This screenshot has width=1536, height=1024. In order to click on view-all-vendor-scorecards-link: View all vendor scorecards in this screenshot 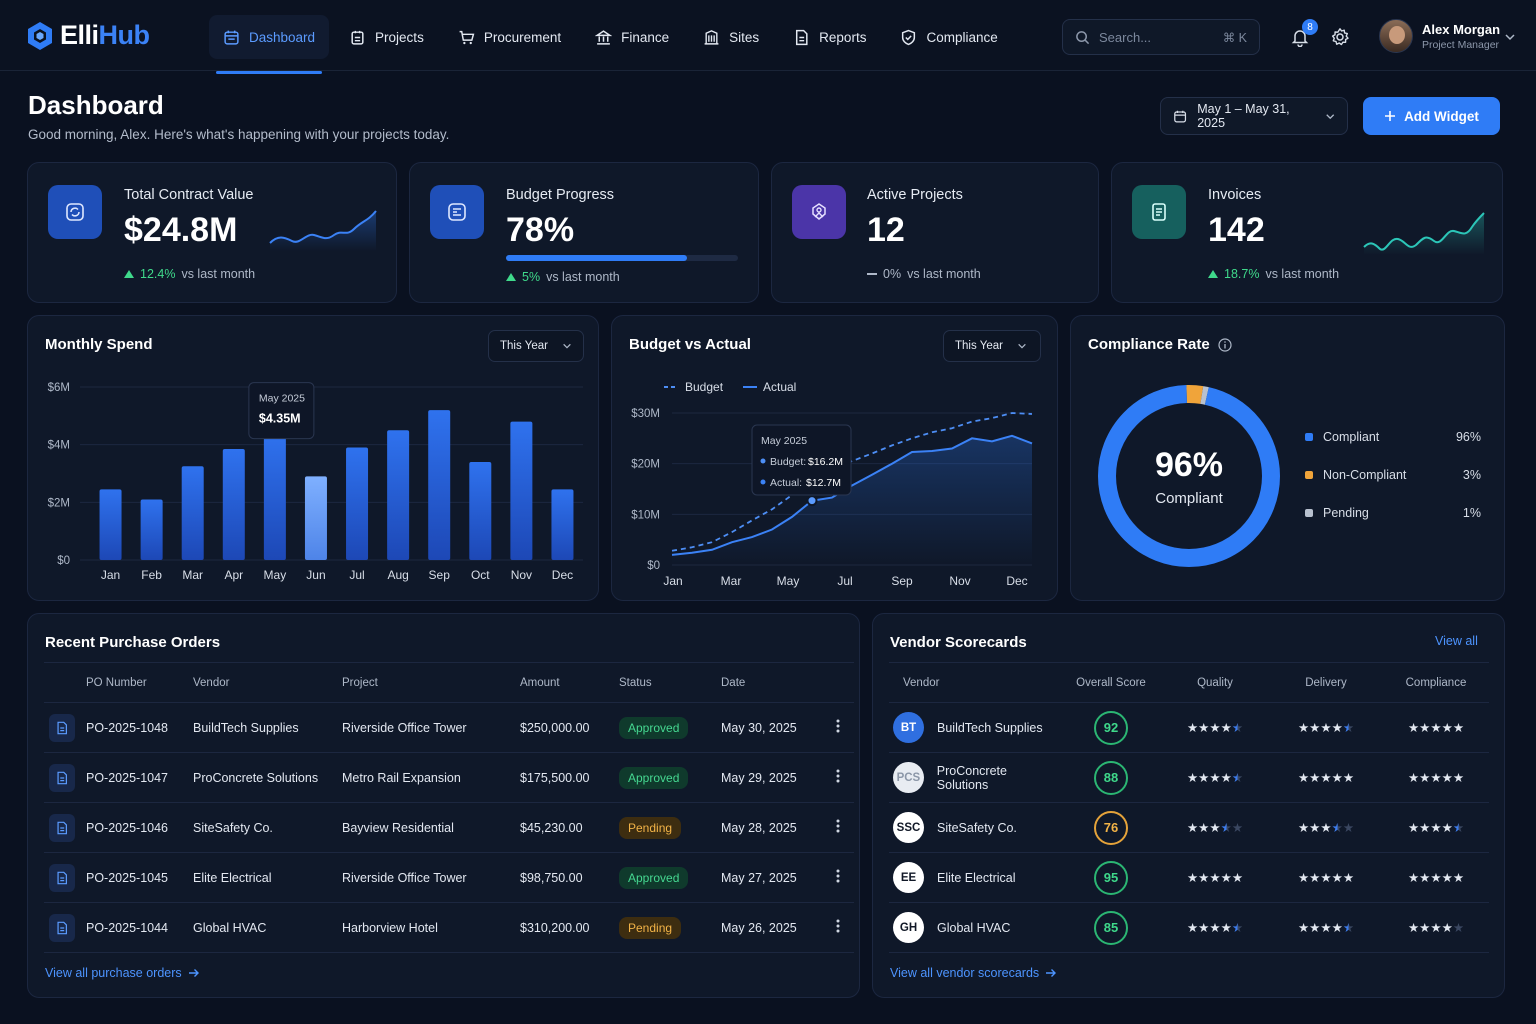, I will do `click(973, 973)`.